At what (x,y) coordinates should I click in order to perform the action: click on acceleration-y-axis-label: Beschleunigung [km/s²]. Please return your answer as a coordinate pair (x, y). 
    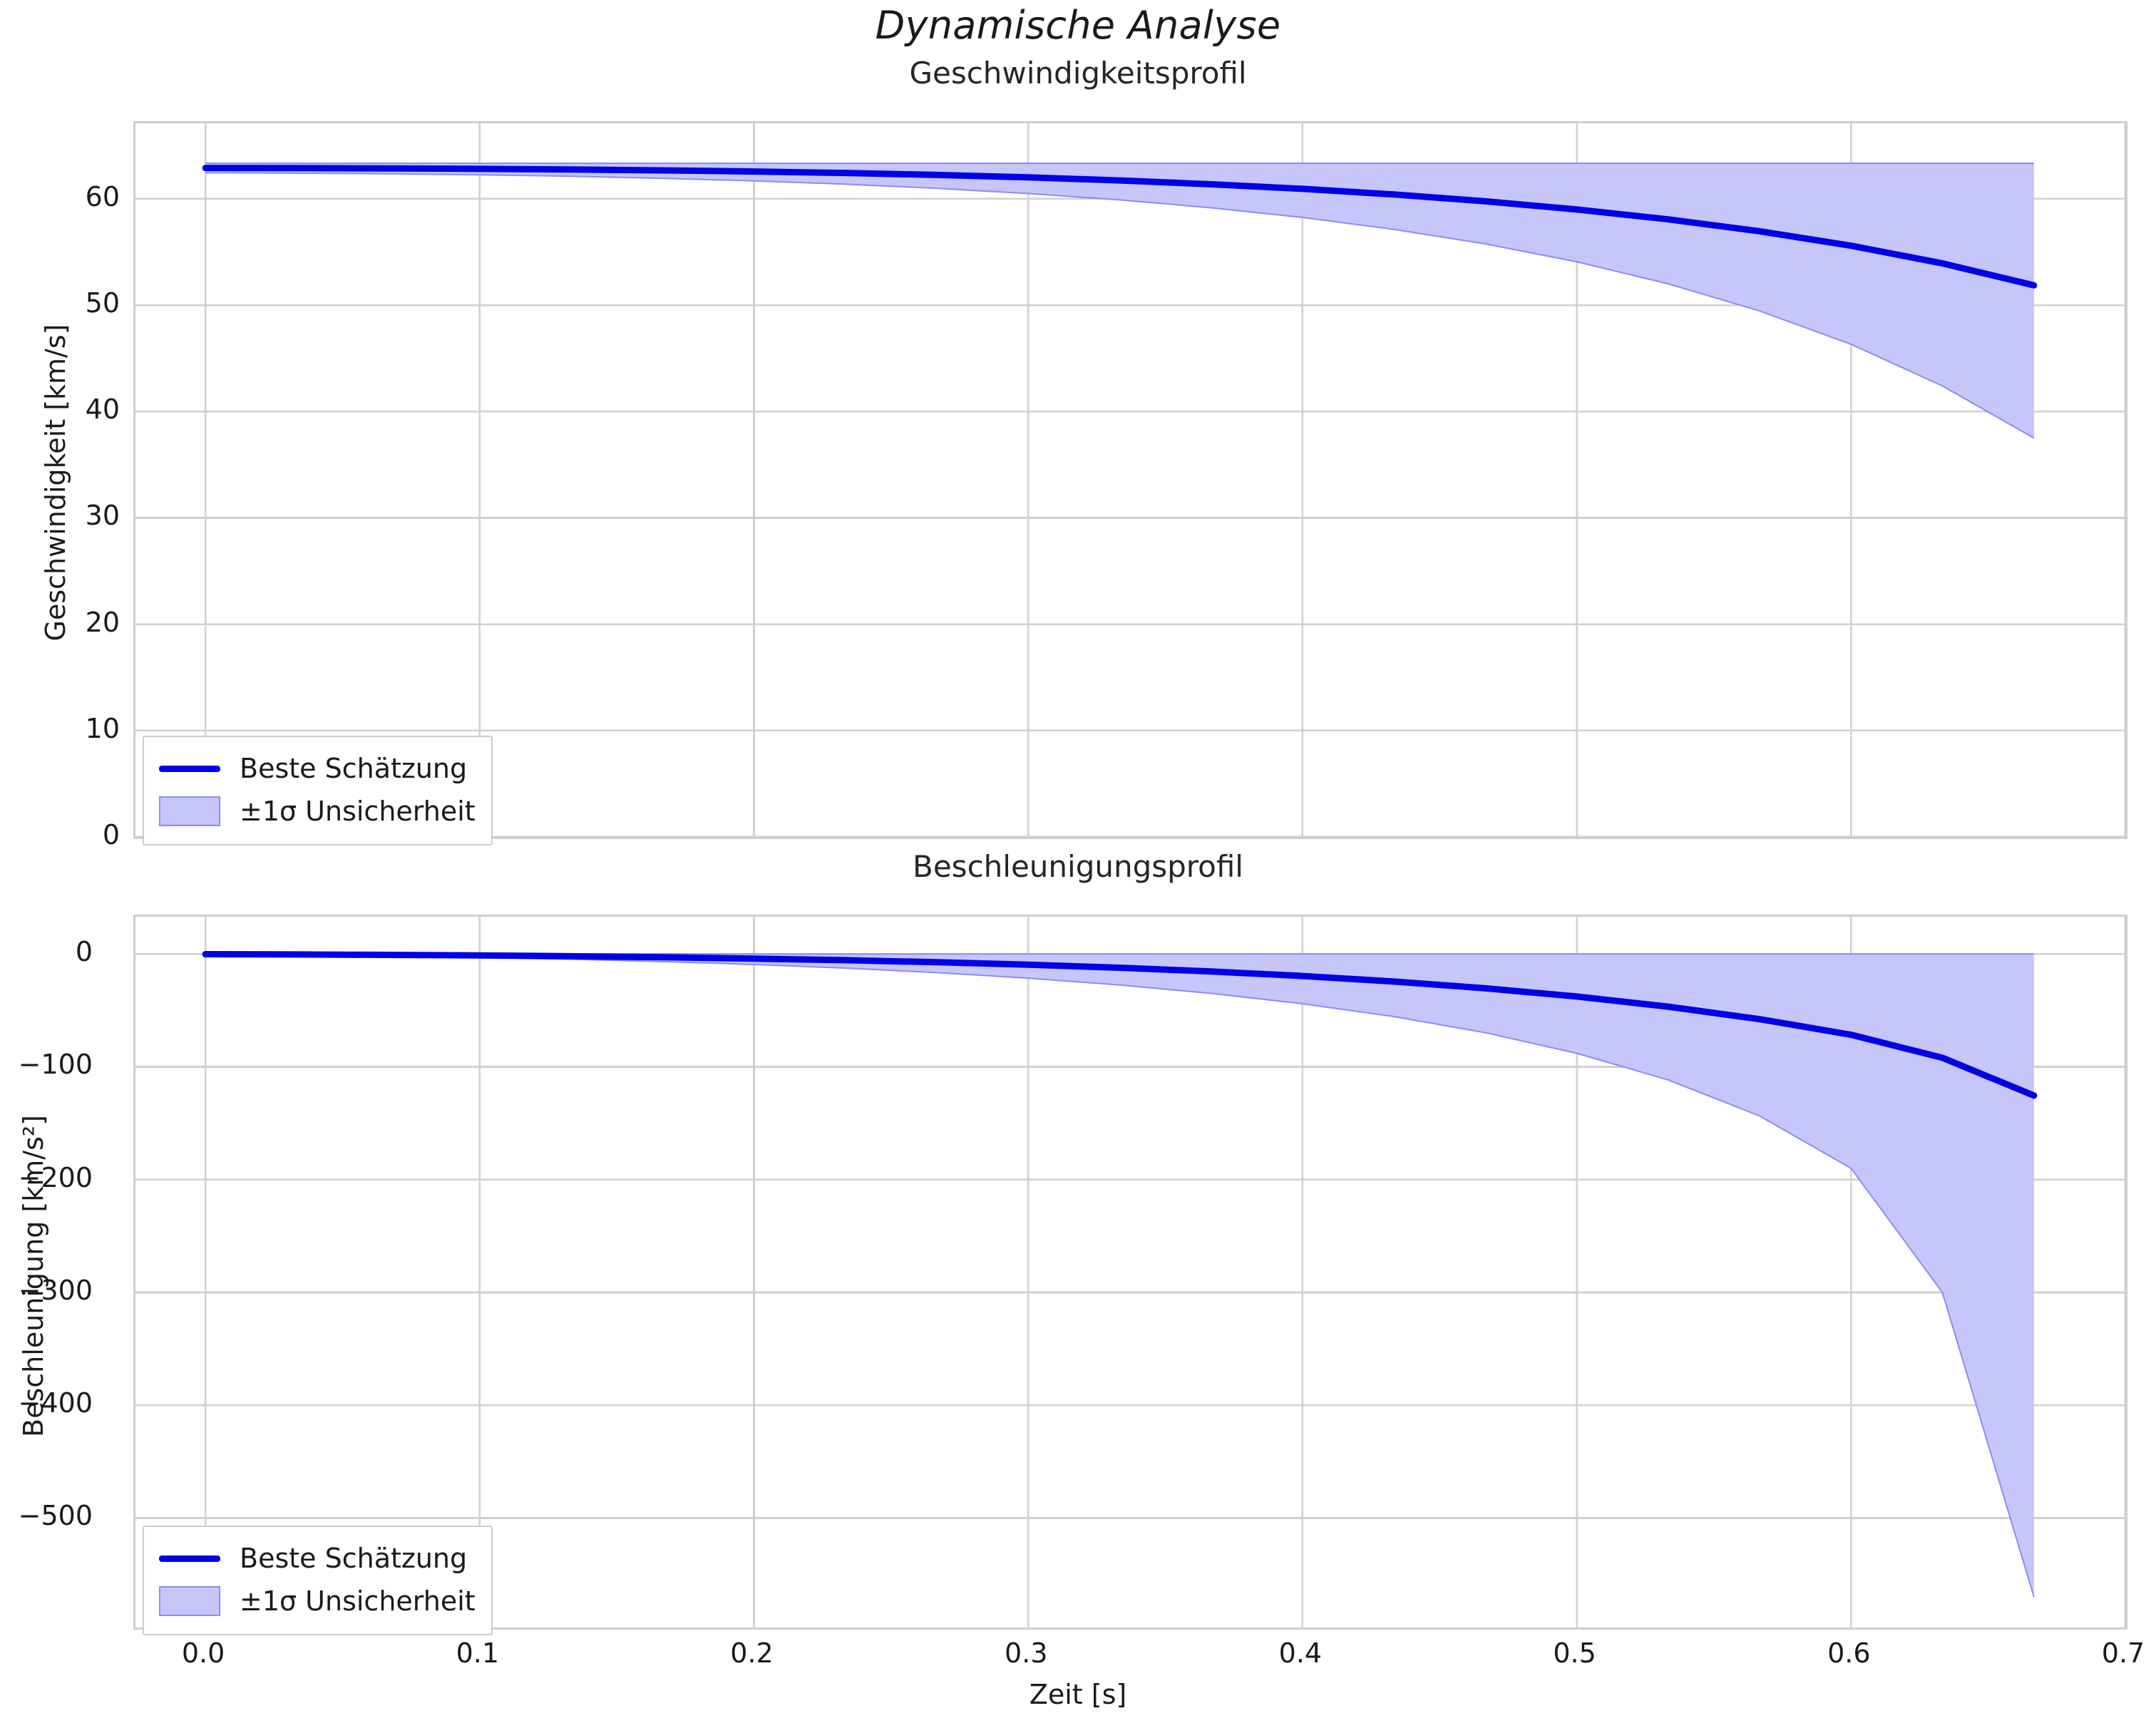
    Looking at the image, I should click on (33, 1276).